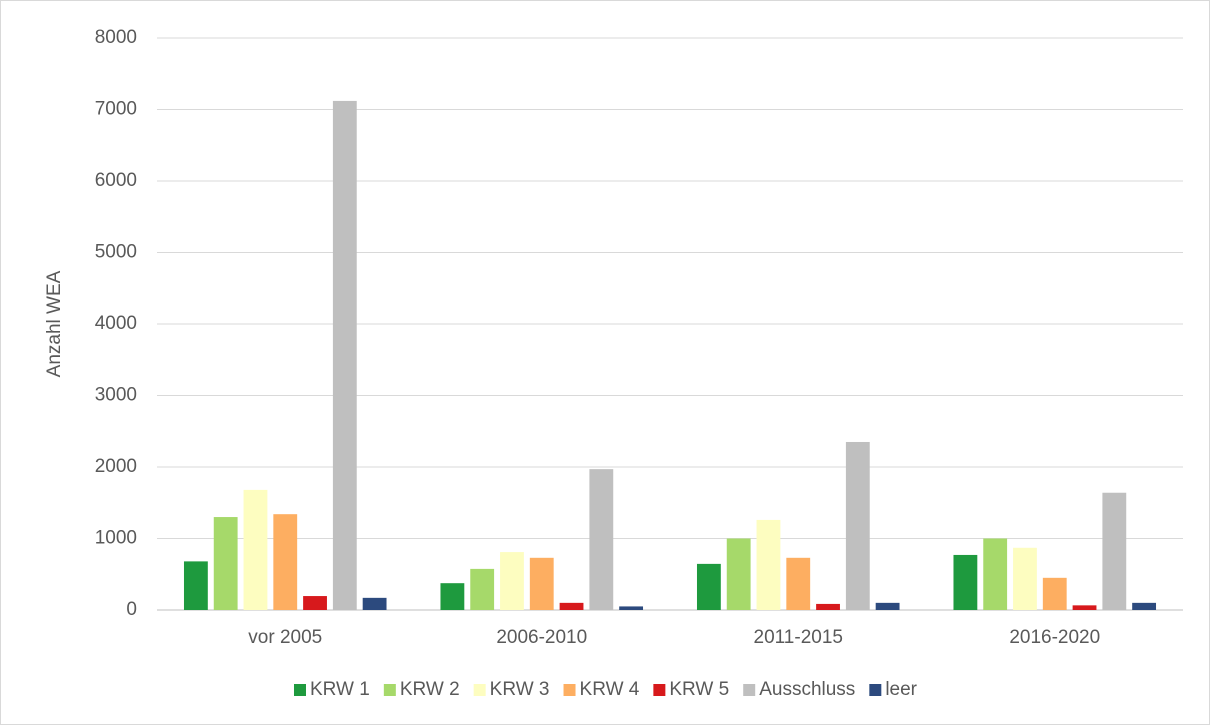 The height and width of the screenshot is (726, 1211). What do you see at coordinates (610, 689) in the screenshot?
I see `legend-label: KRW 4` at bounding box center [610, 689].